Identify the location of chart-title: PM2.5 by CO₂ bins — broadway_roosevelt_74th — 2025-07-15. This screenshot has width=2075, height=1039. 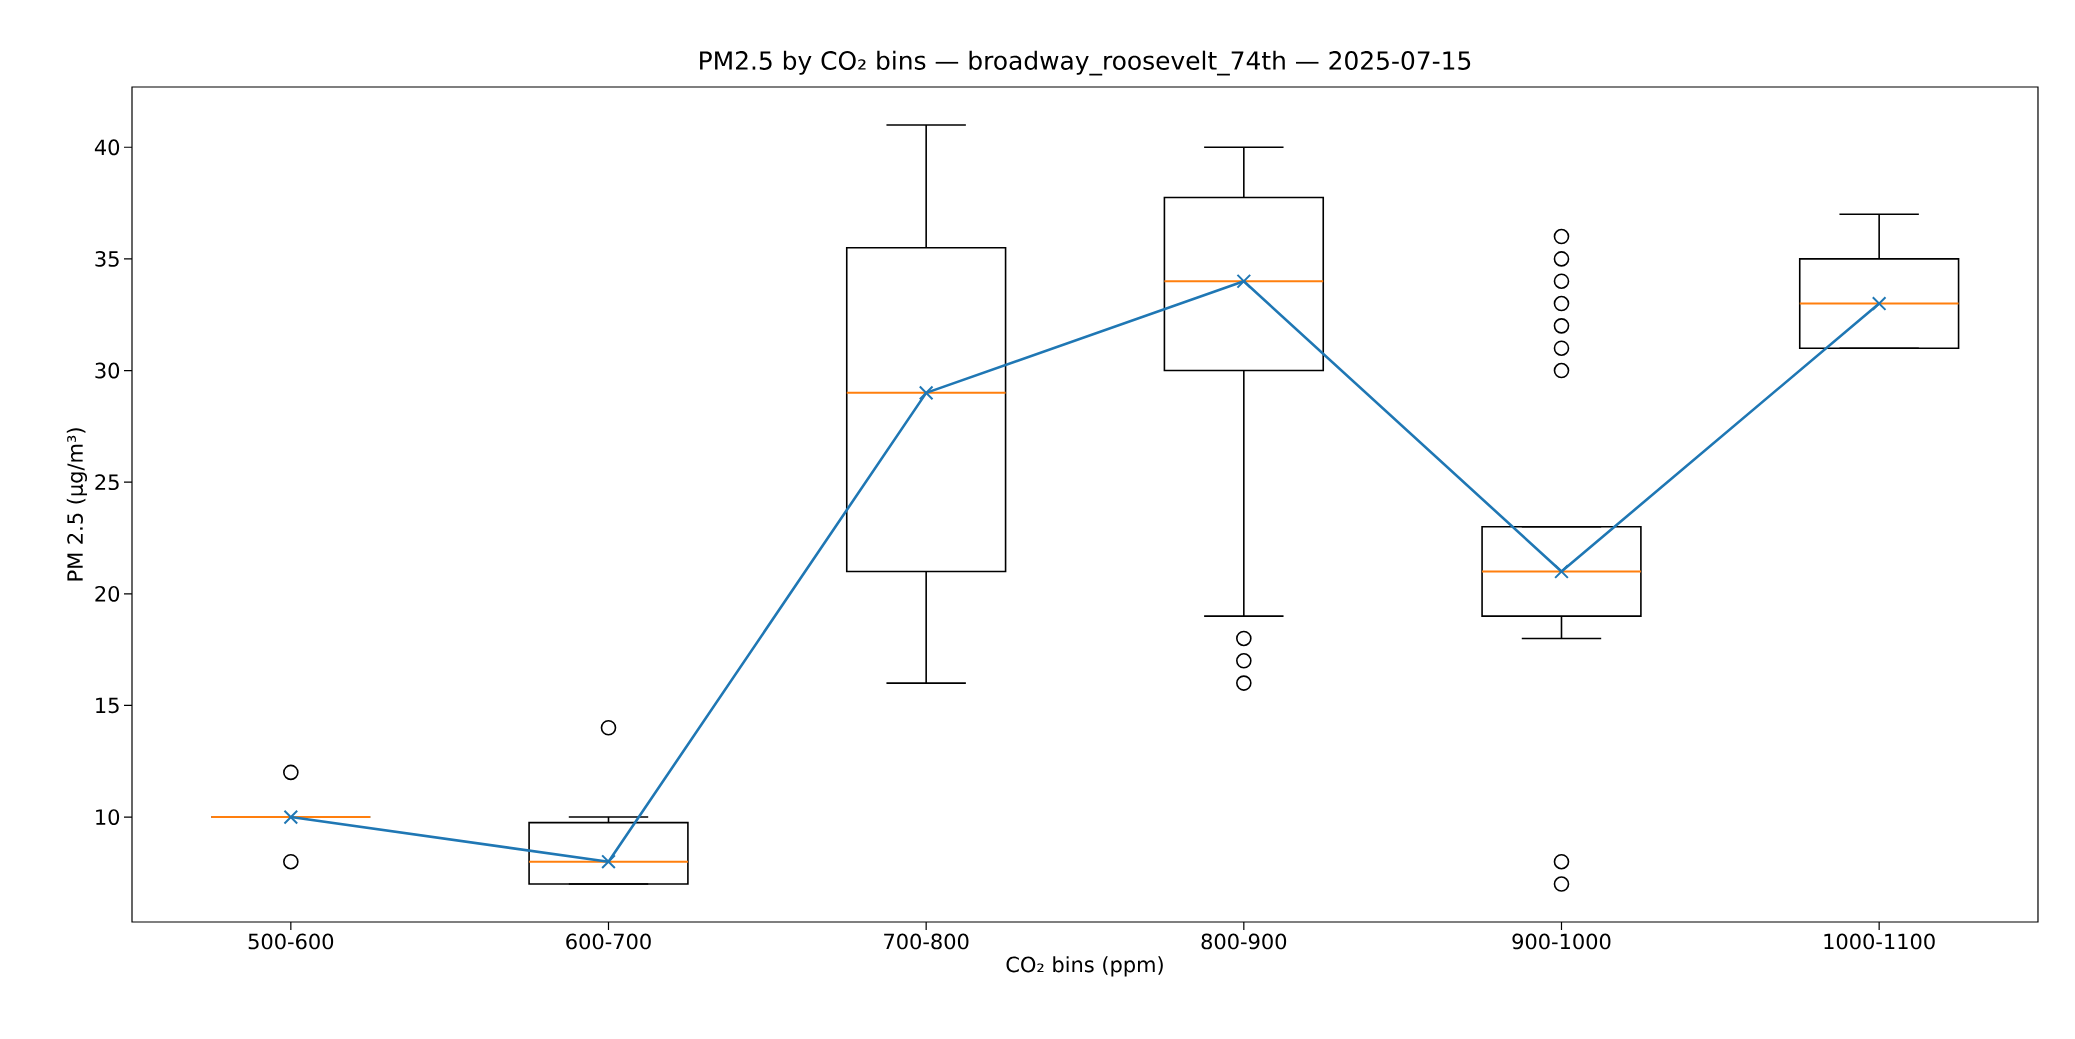
(1085, 63).